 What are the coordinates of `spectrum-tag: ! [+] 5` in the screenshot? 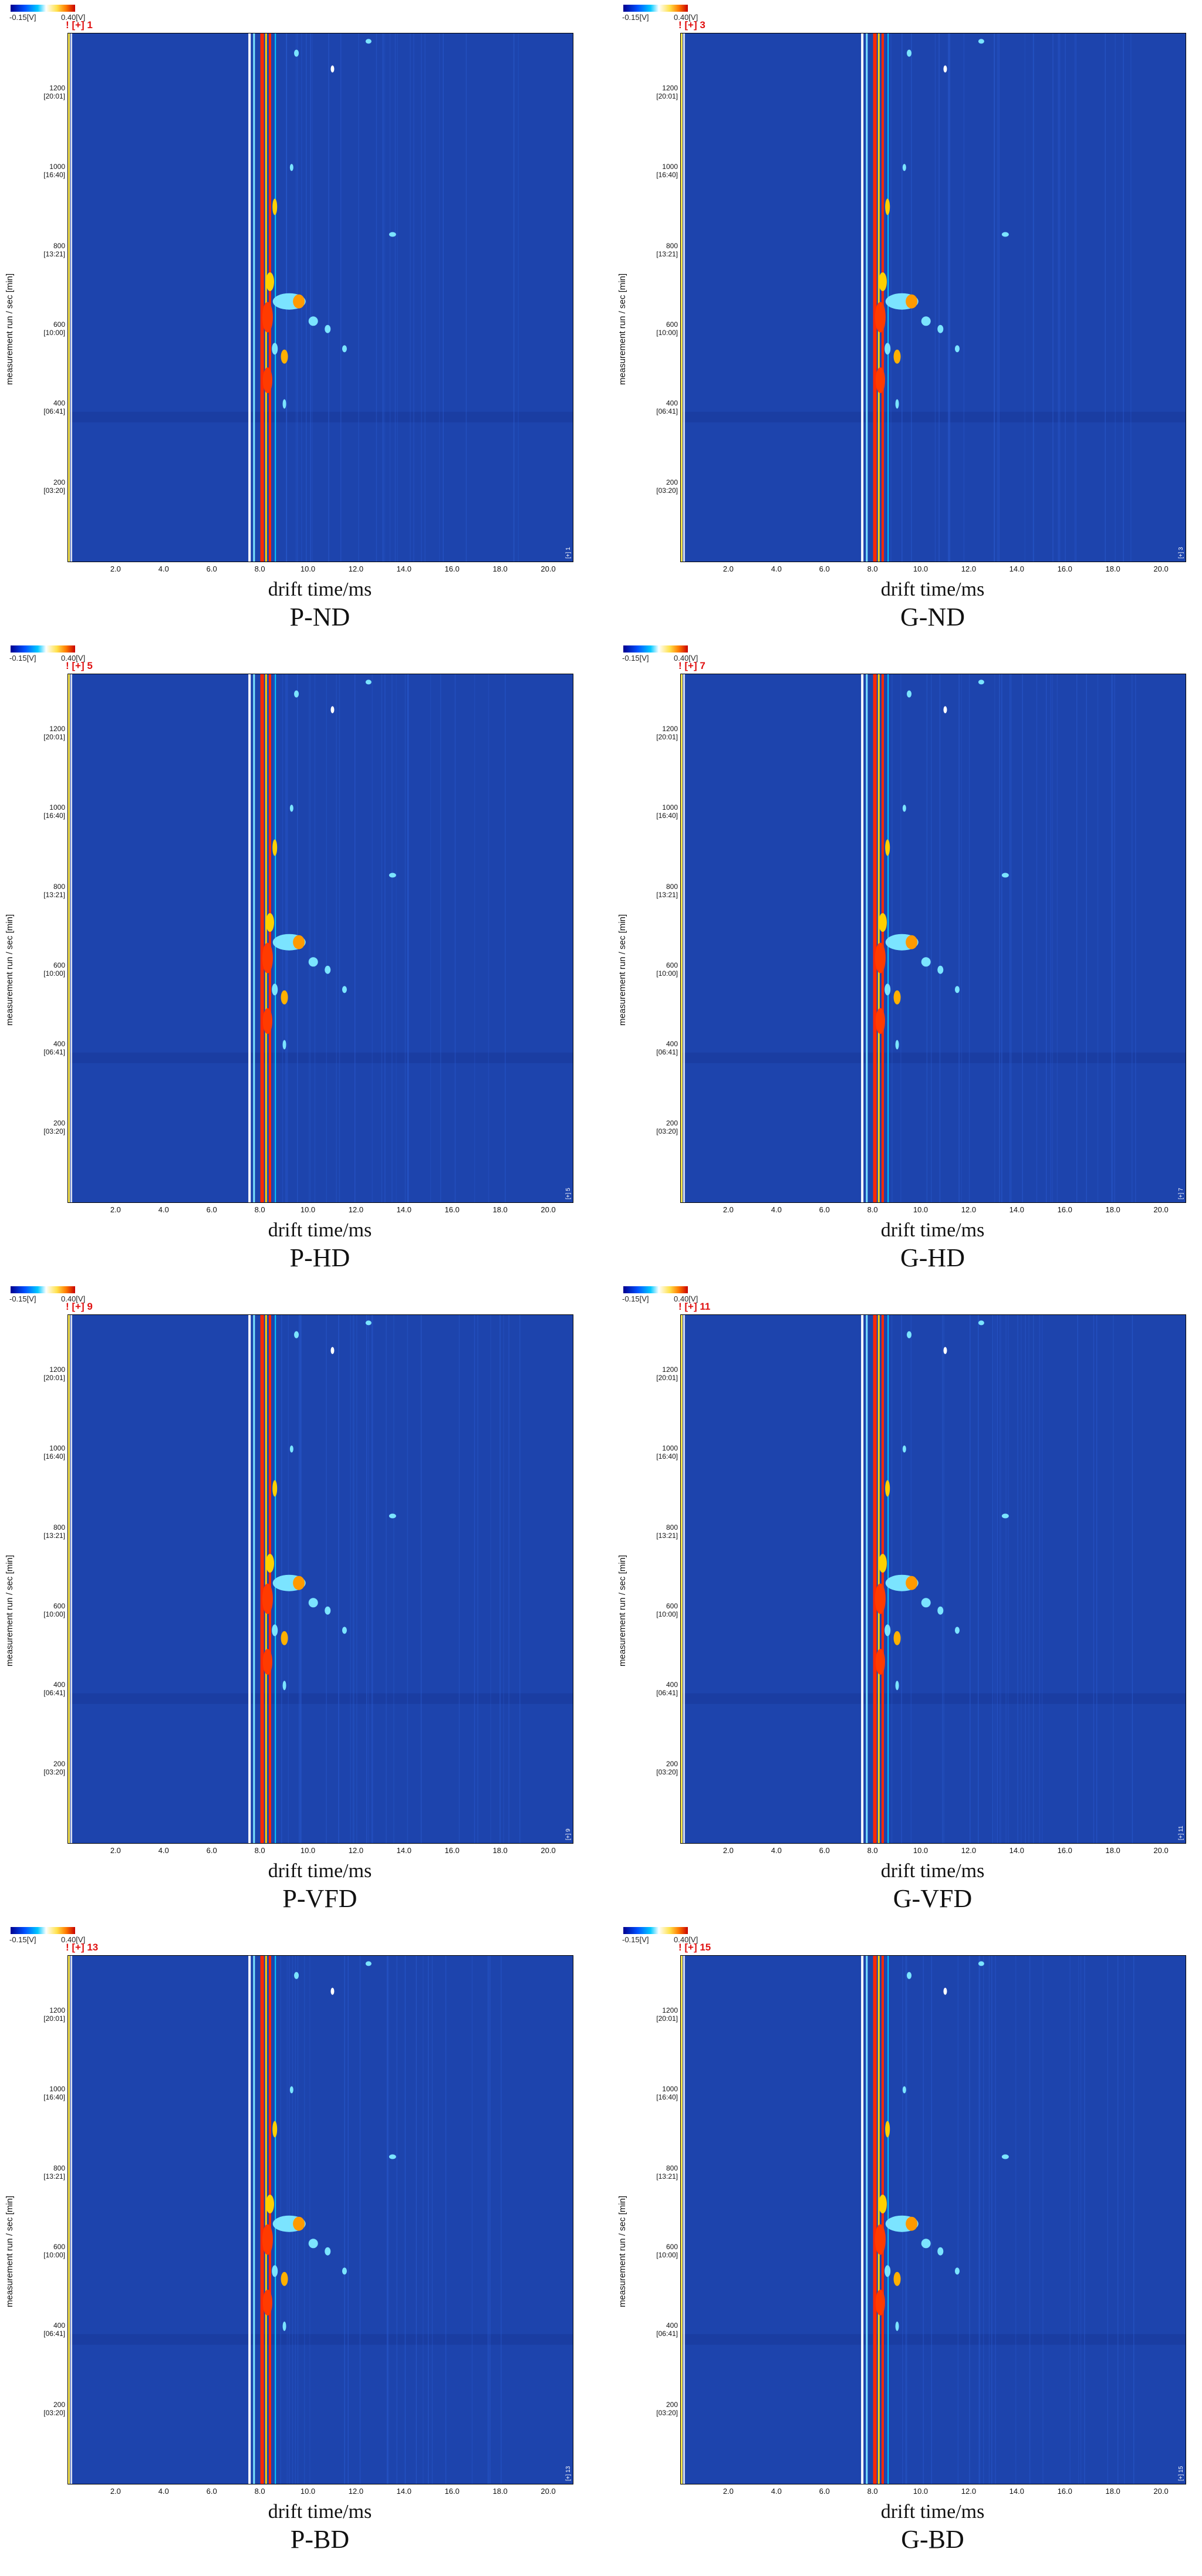 It's located at (79, 665).